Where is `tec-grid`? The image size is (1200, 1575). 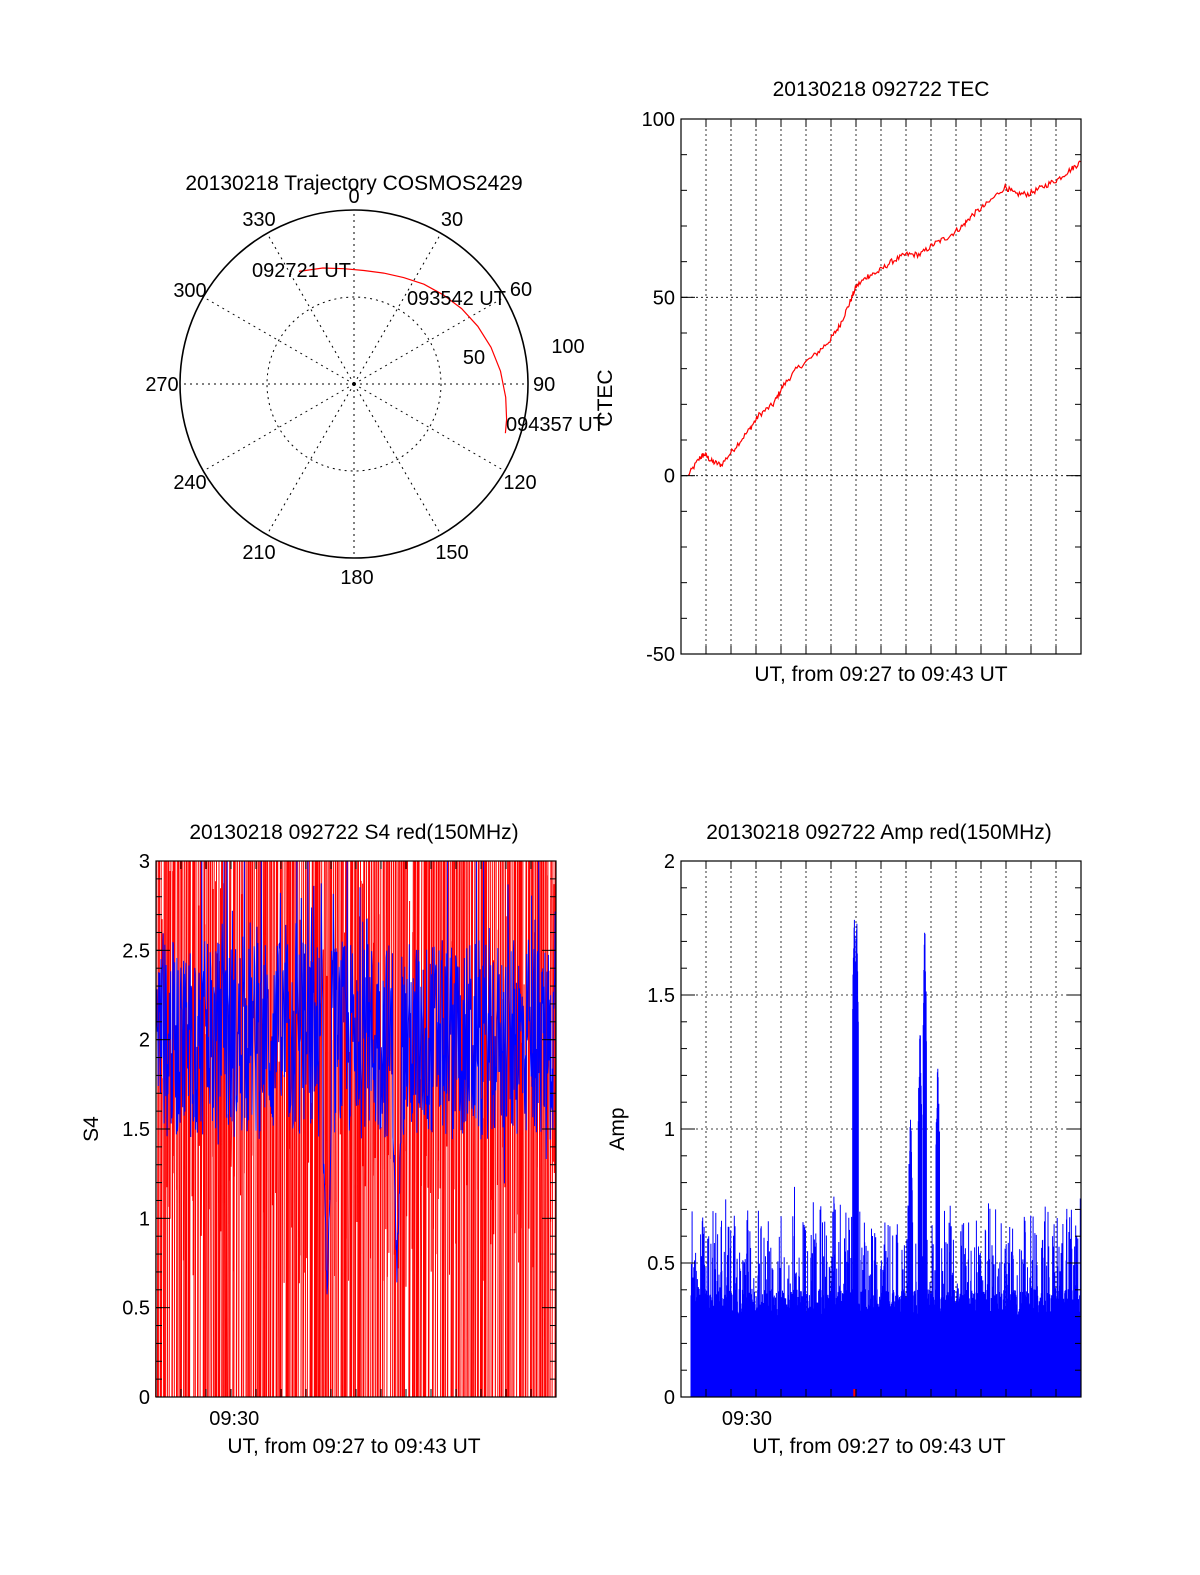
tec-grid is located at coordinates (881, 386).